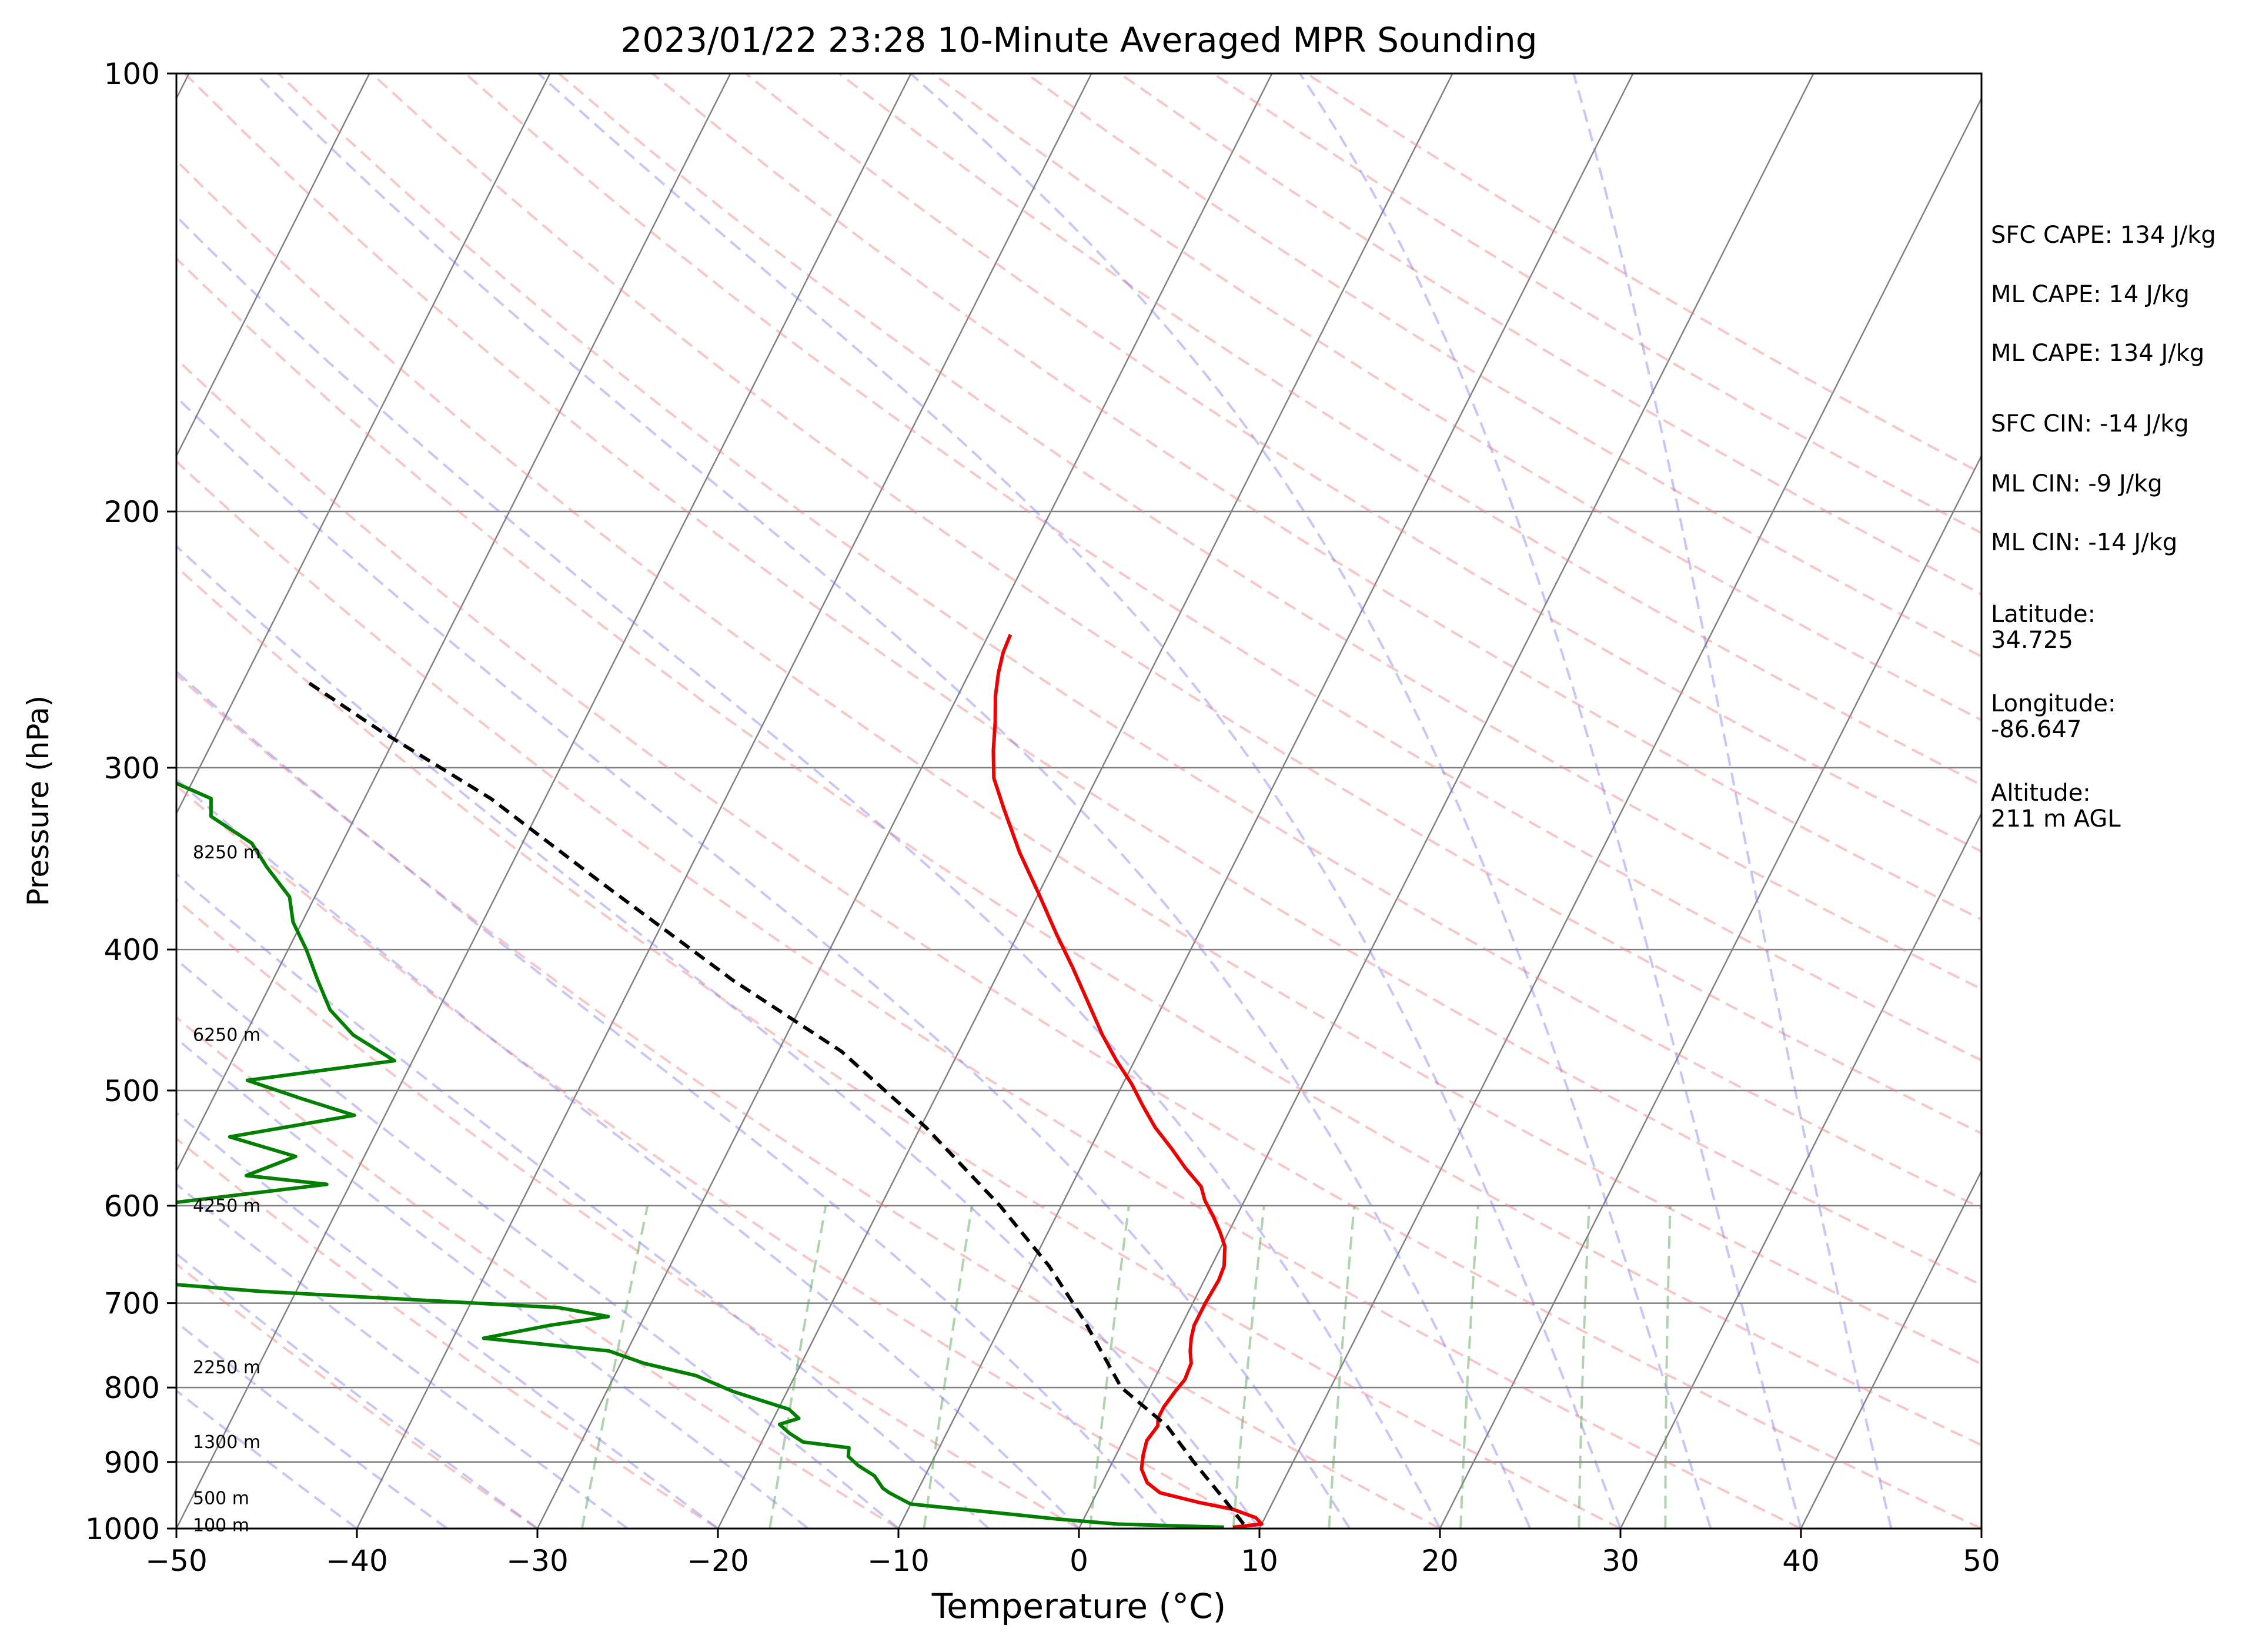  Describe the element at coordinates (176, 1561) in the screenshot. I see `x-tick-label: −50` at that location.